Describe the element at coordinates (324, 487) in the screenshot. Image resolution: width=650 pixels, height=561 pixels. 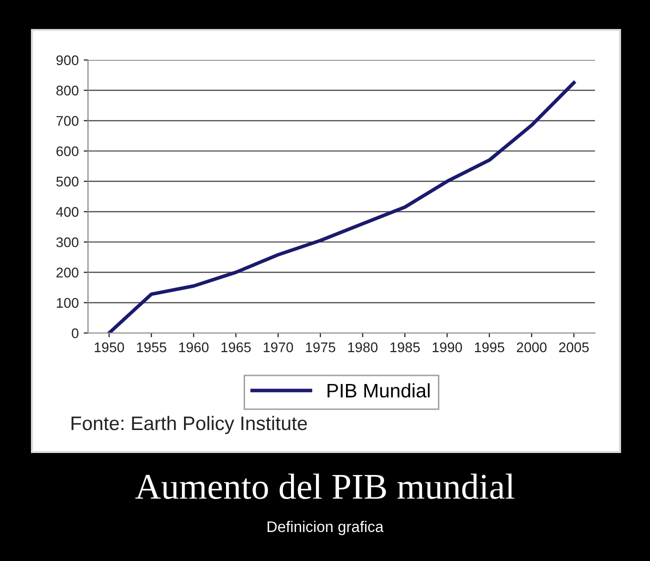
I see `text: Aumento del PIB mundial` at that location.